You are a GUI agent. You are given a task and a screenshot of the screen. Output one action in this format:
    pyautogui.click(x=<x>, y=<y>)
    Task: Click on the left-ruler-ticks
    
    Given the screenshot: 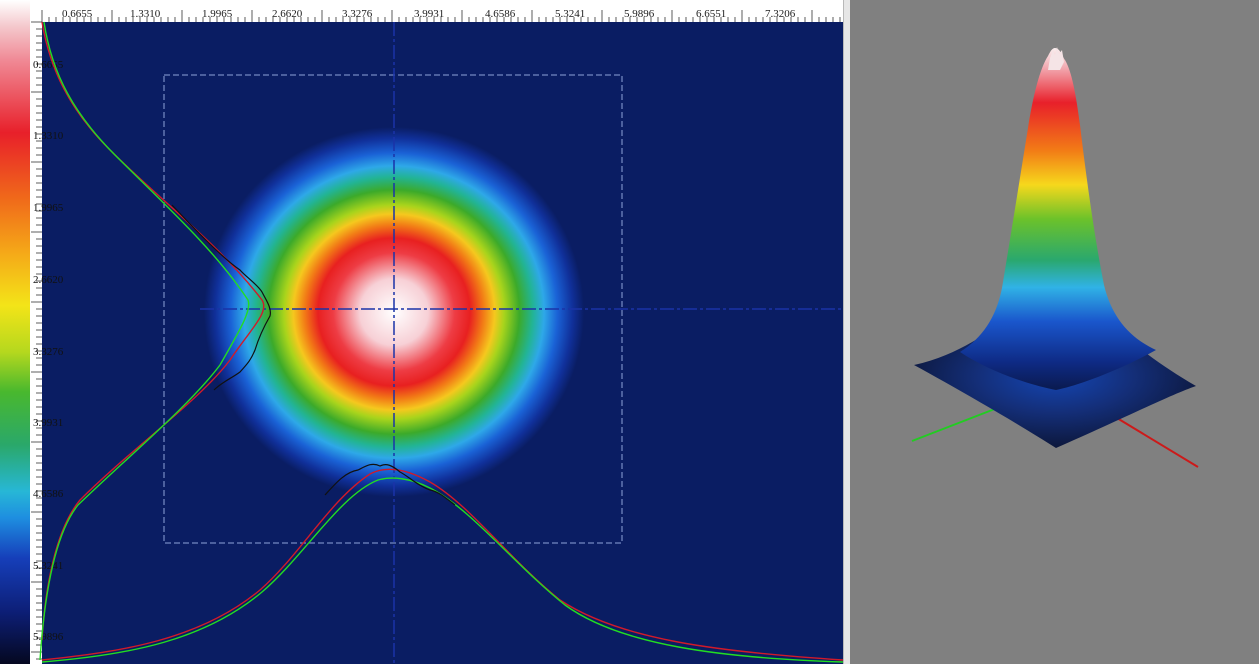 What is the action you would take?
    pyautogui.click(x=36, y=340)
    